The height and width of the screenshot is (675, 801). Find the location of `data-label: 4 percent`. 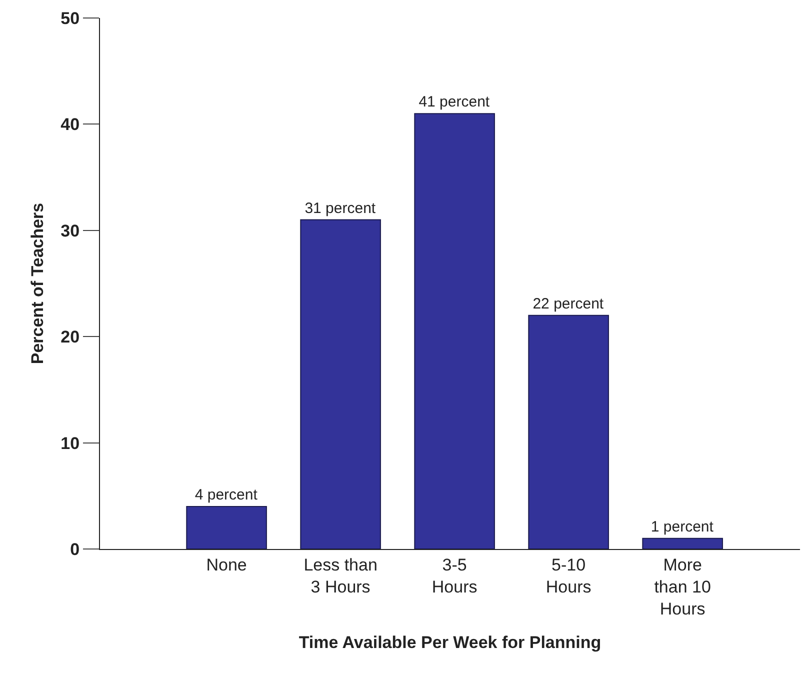

data-label: 4 percent is located at coordinates (226, 495).